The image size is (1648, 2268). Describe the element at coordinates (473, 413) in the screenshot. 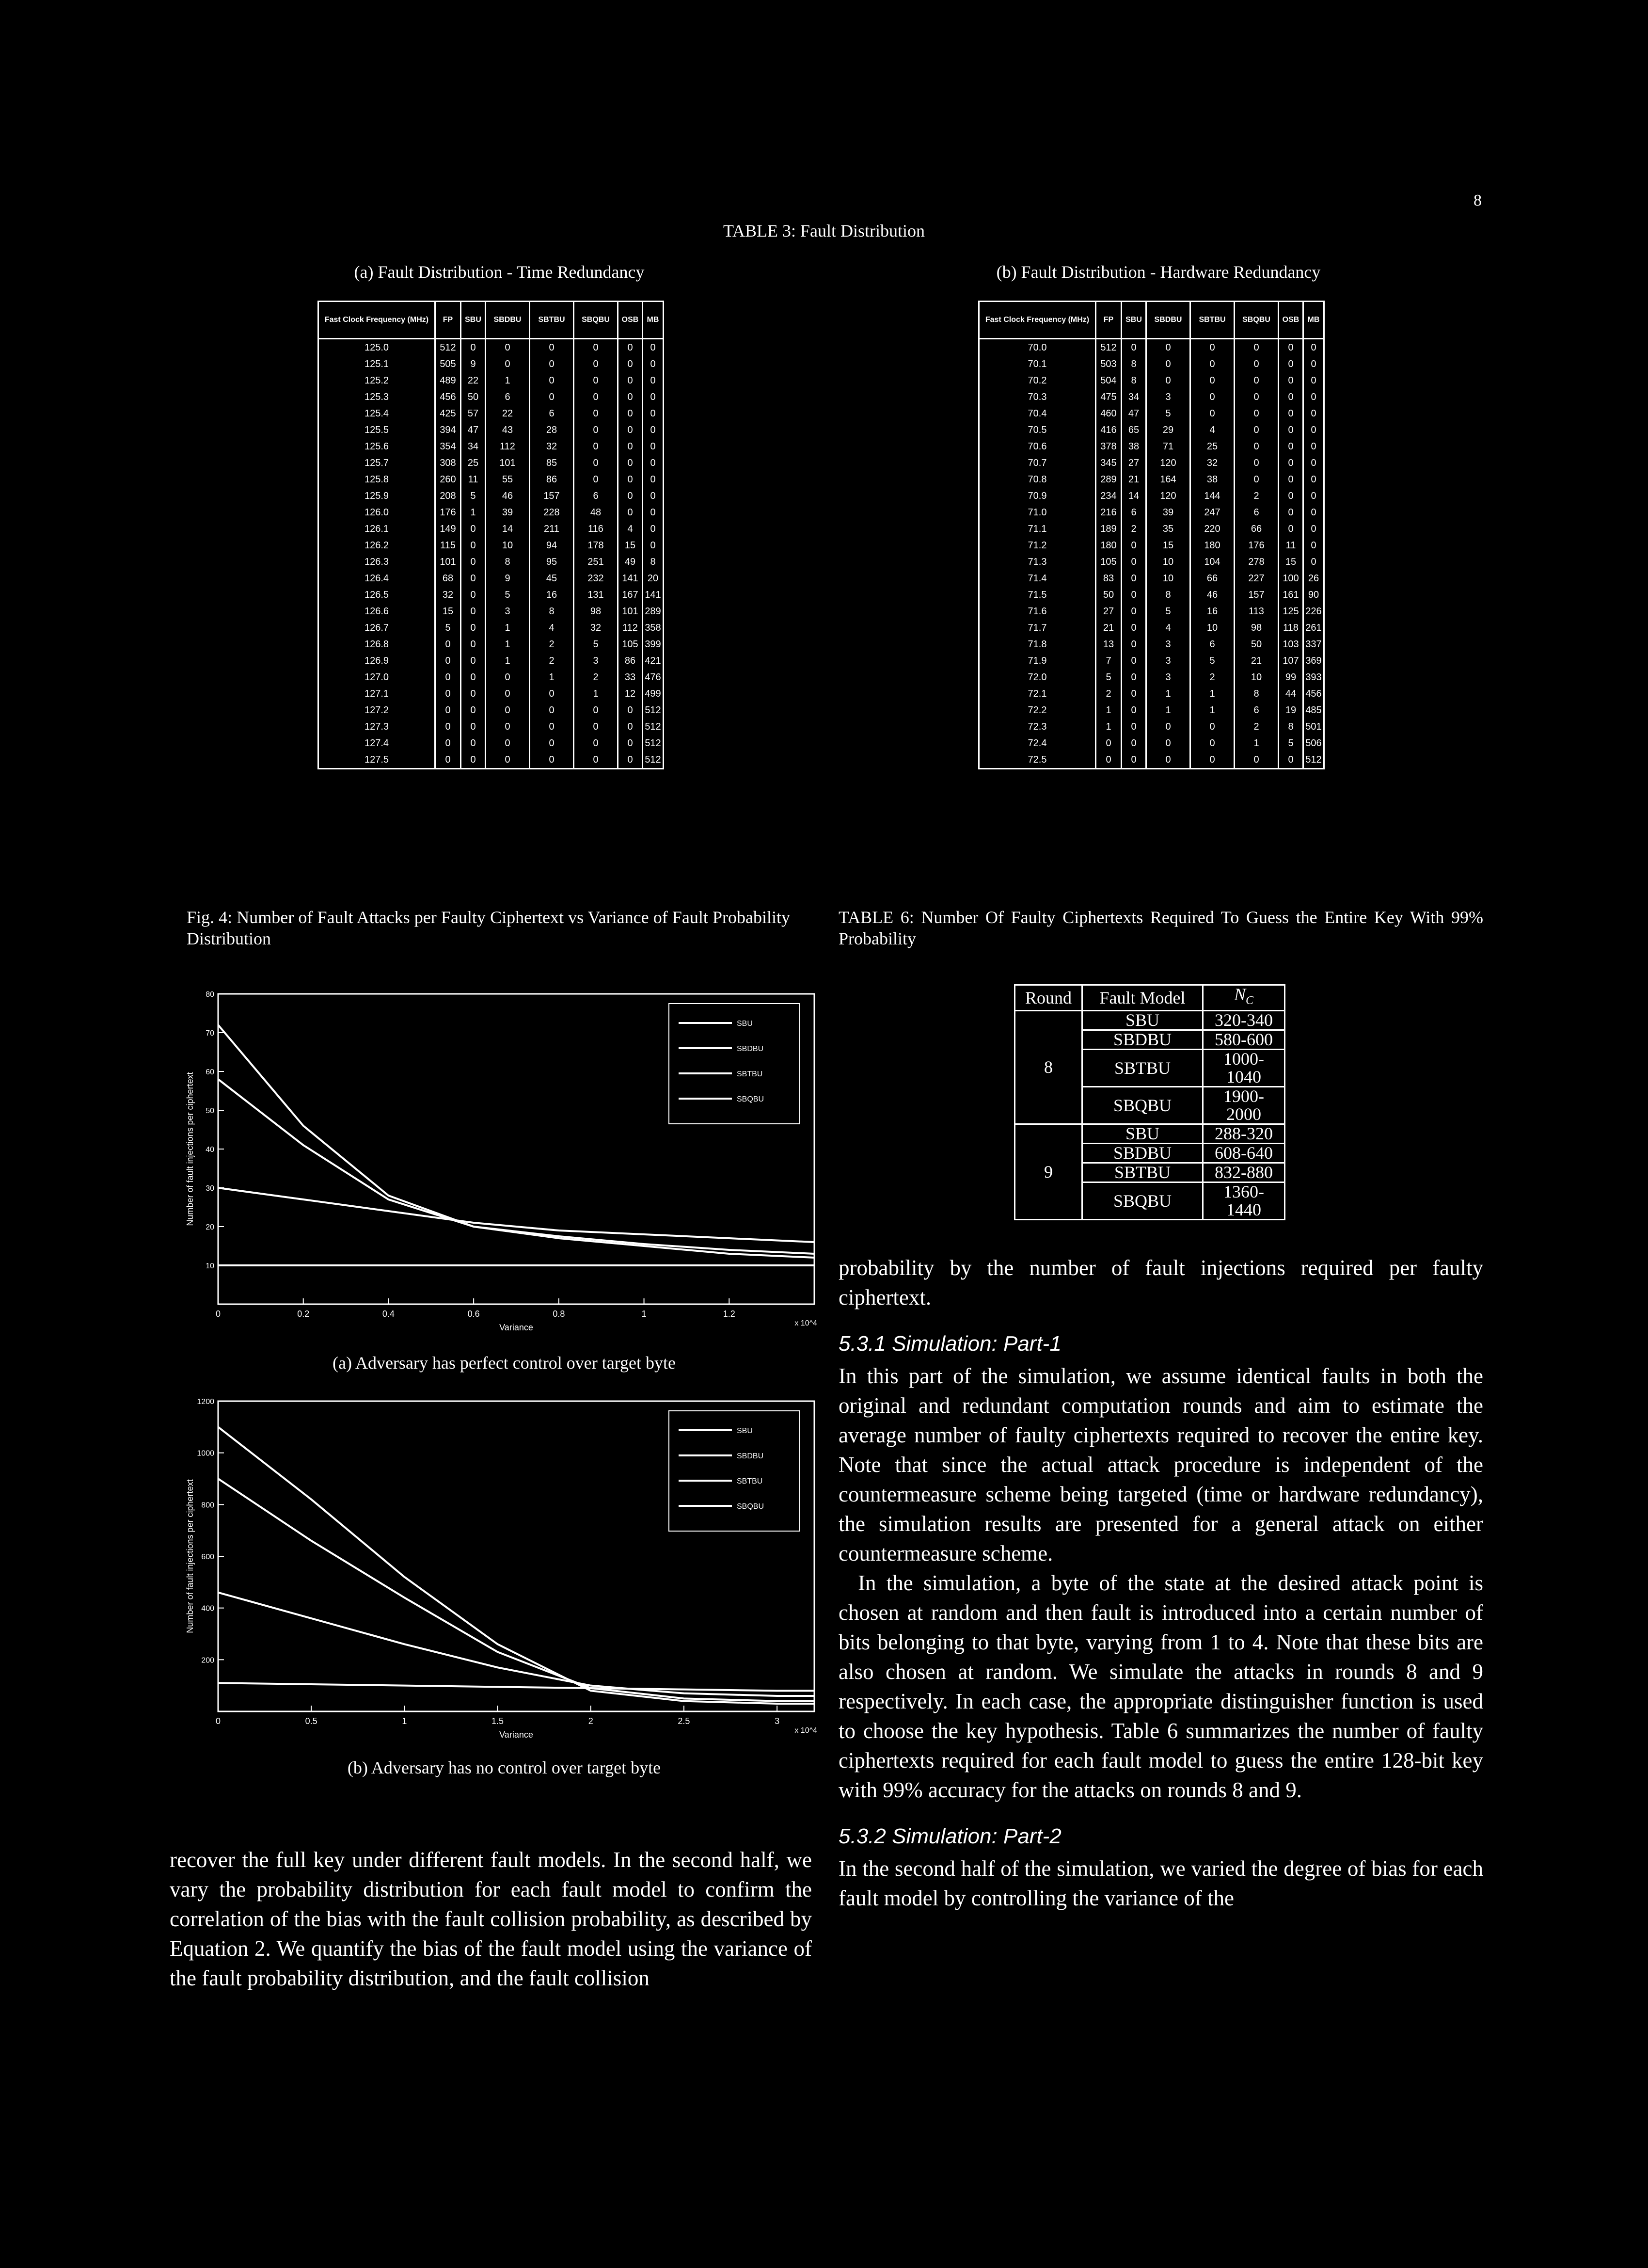

I see `count-cell: 57` at that location.